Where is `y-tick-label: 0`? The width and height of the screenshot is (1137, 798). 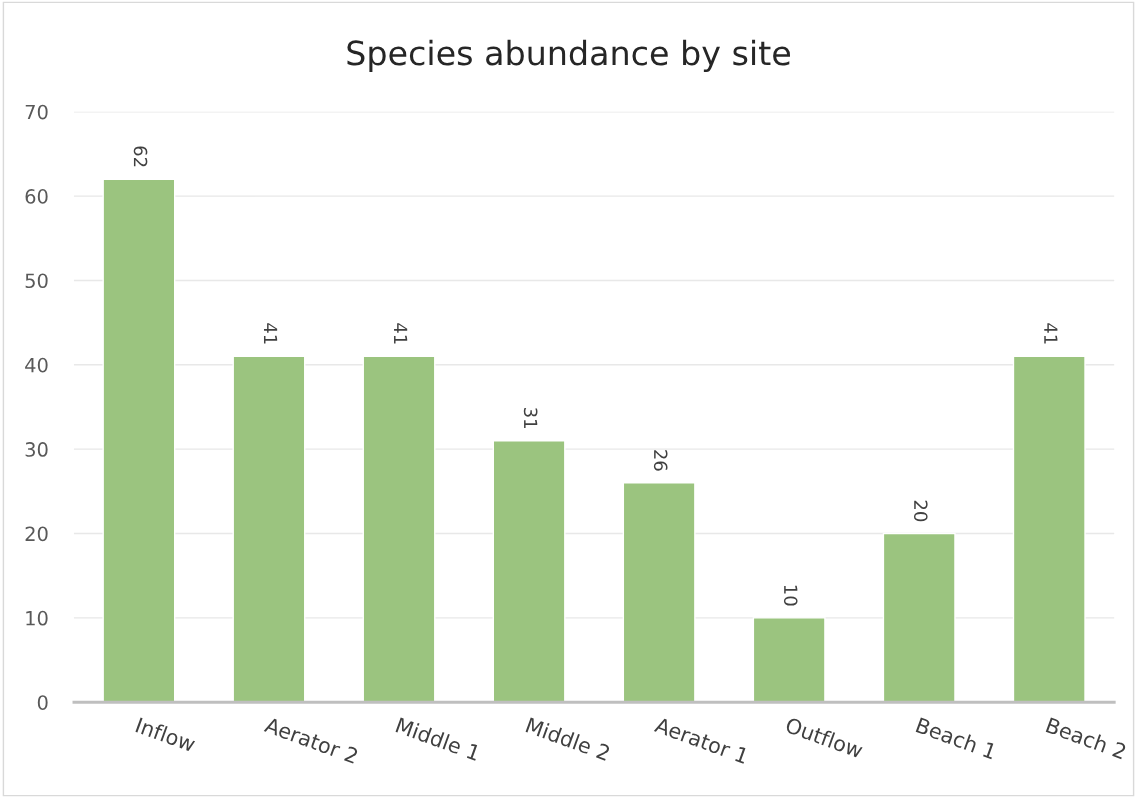
y-tick-label: 0 is located at coordinates (42, 702).